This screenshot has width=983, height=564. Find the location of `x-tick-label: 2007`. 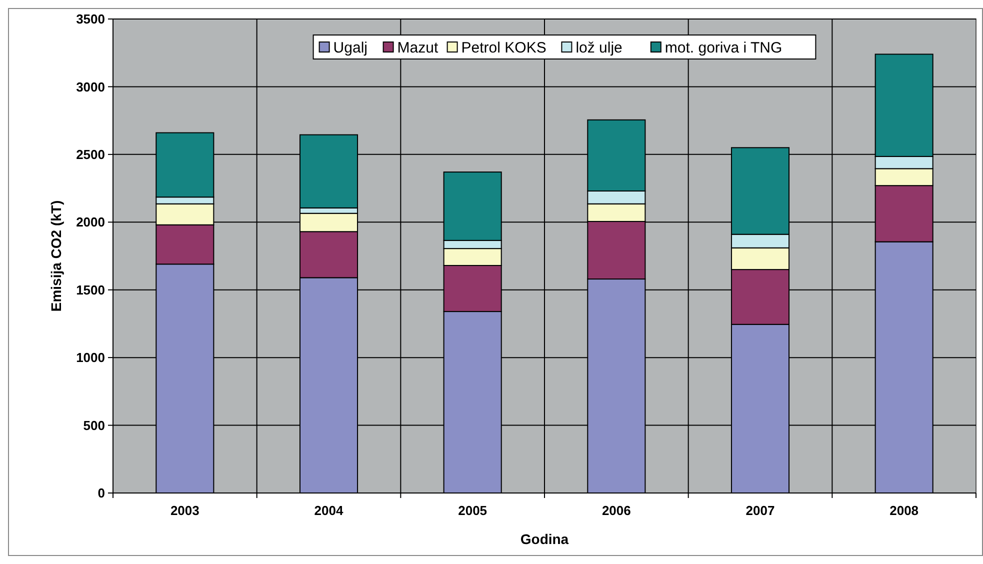

x-tick-label: 2007 is located at coordinates (760, 510).